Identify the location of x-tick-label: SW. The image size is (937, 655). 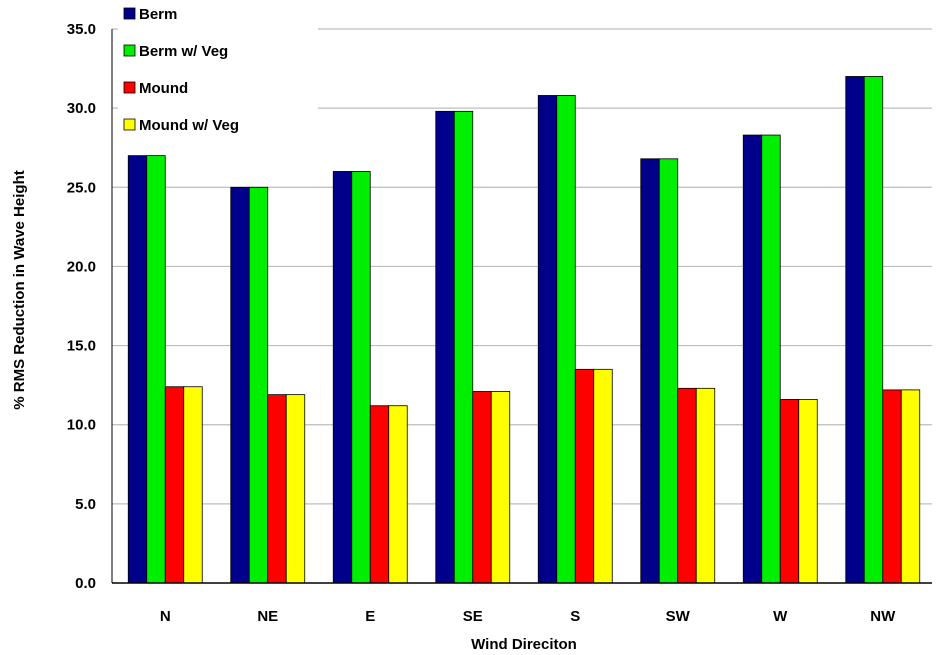
(678, 616).